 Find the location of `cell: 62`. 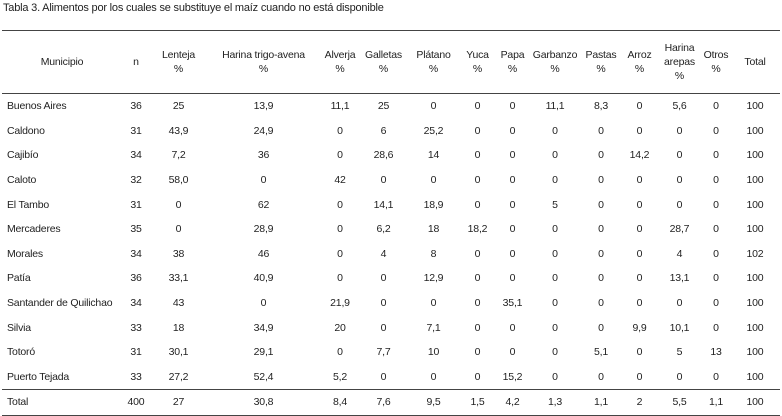

cell: 62 is located at coordinates (263, 204).